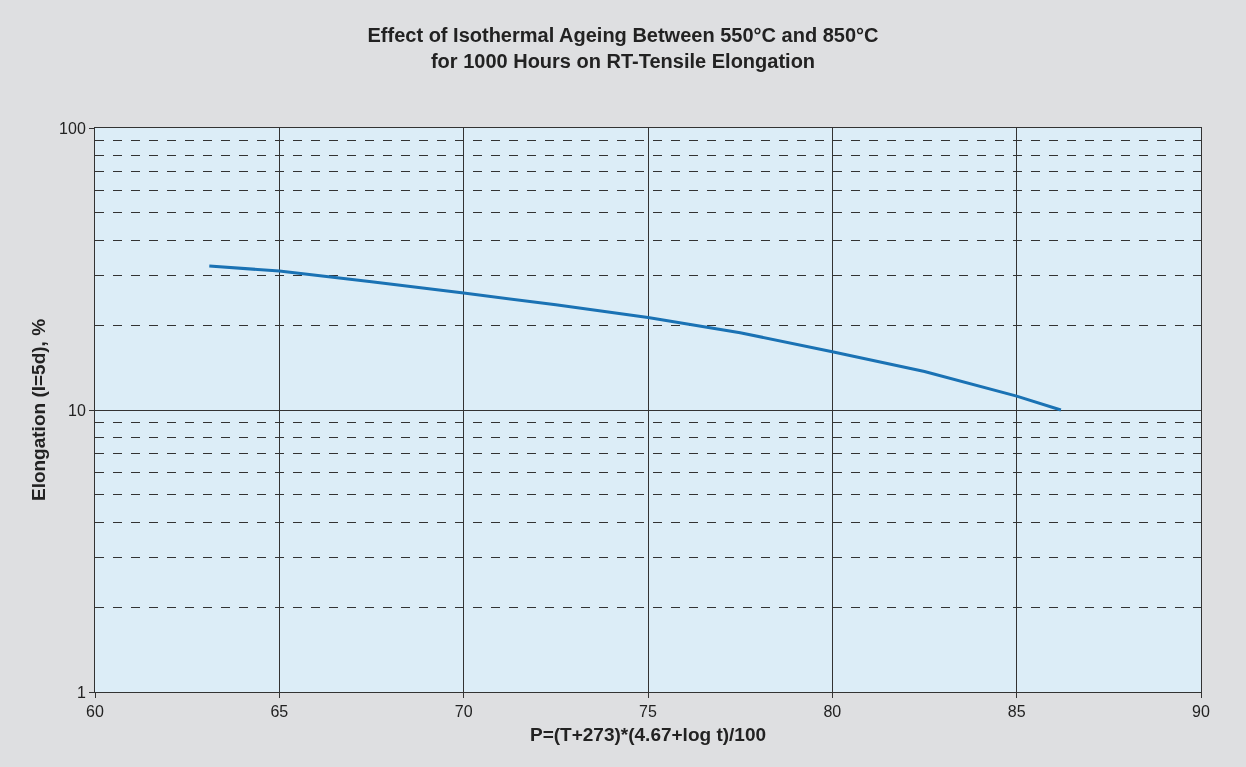 This screenshot has width=1246, height=767. Describe the element at coordinates (463, 712) in the screenshot. I see `x-tick-label: 70` at that location.